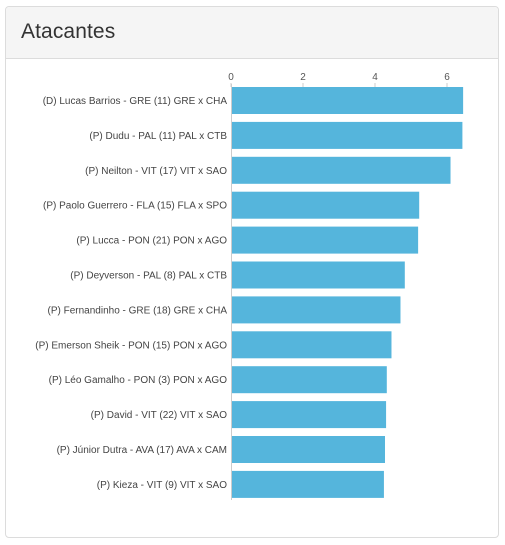  What do you see at coordinates (159, 415) in the screenshot?
I see `category-label: (P) David - VIT (22) VIT x SAO` at bounding box center [159, 415].